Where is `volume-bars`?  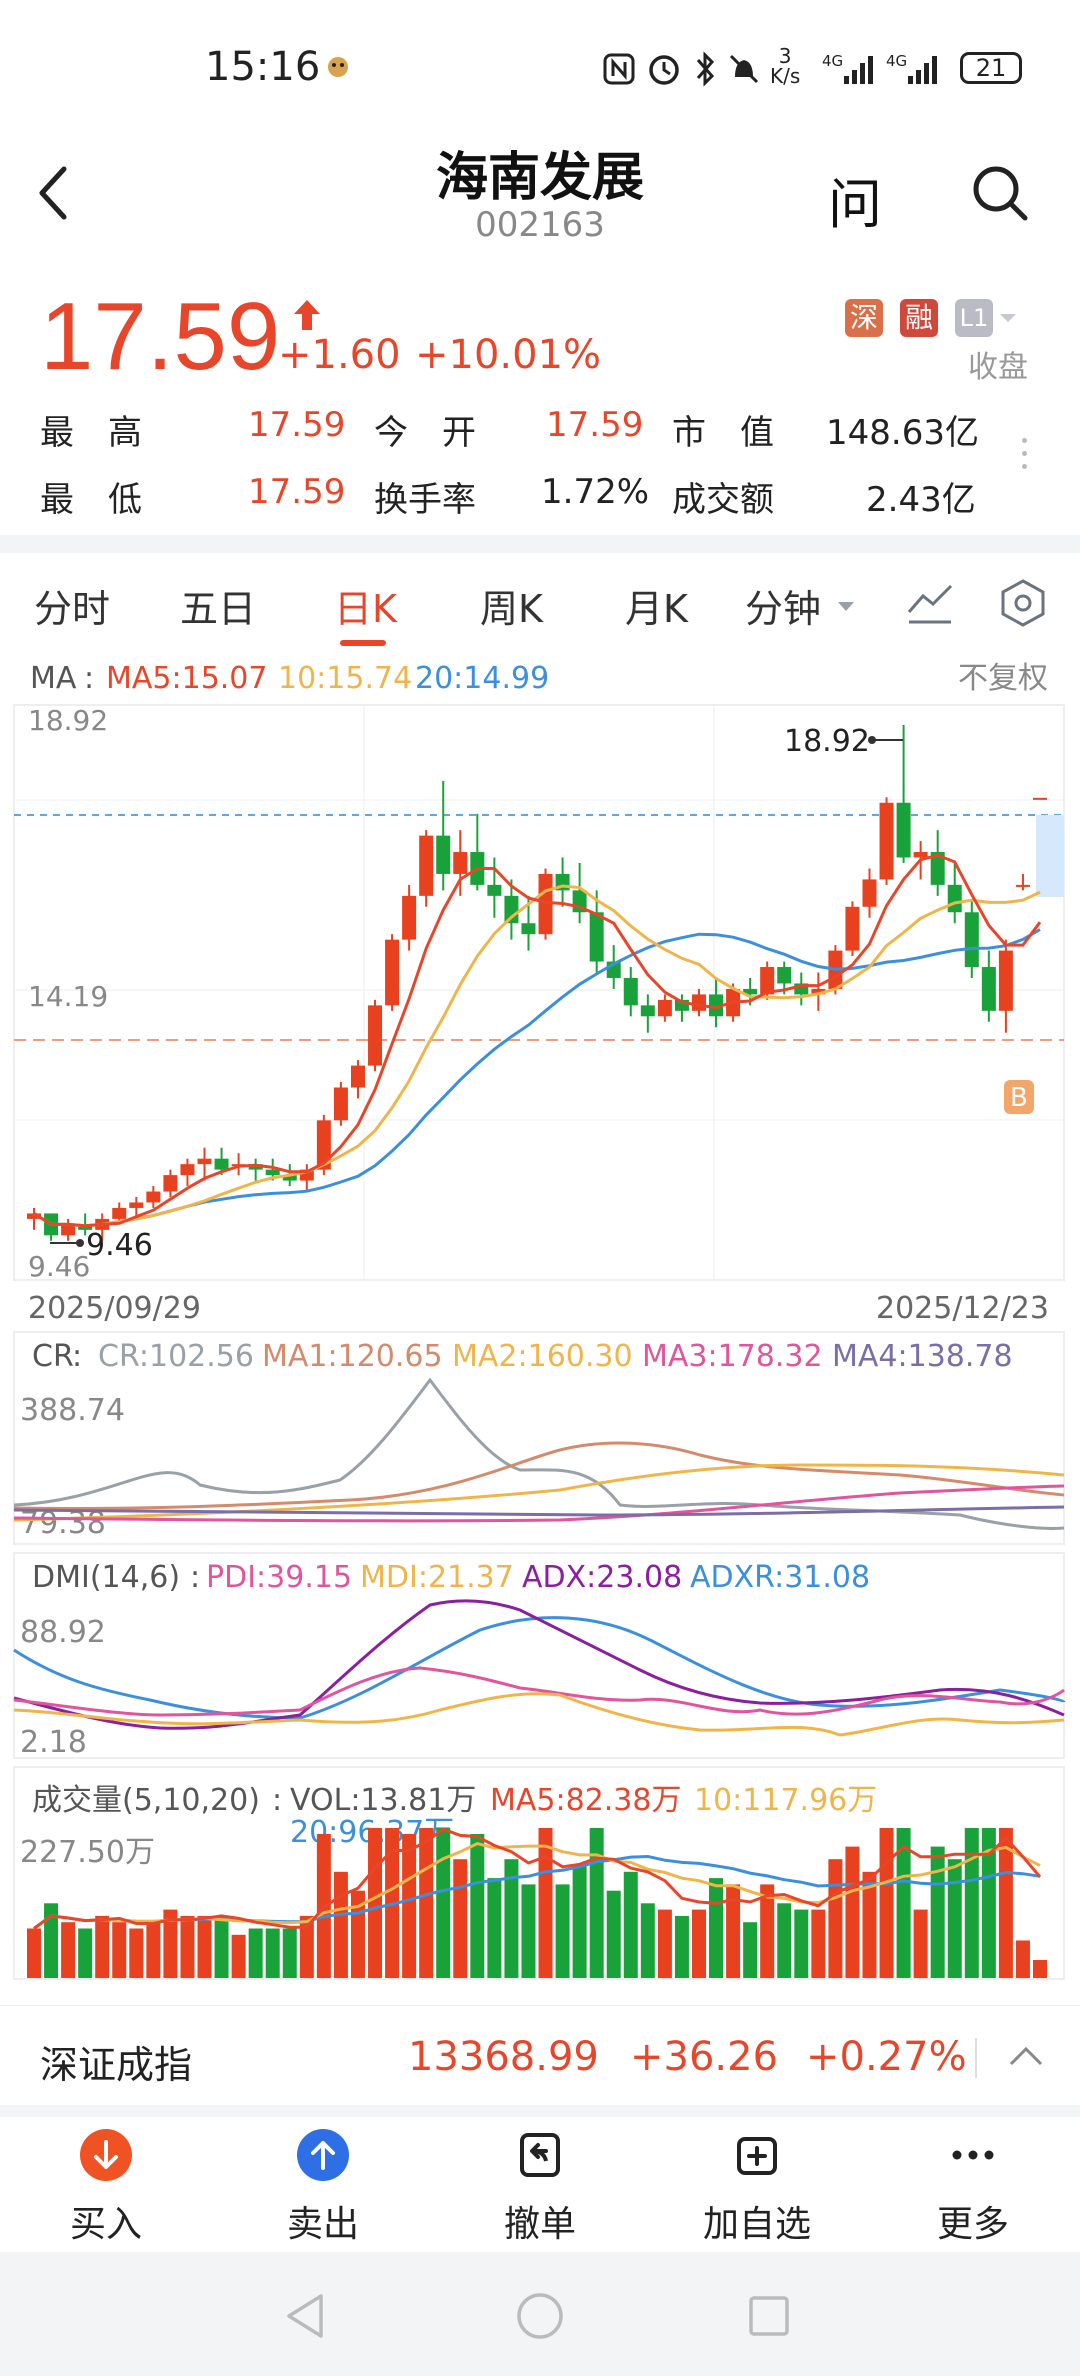
volume-bars is located at coordinates (537, 1903).